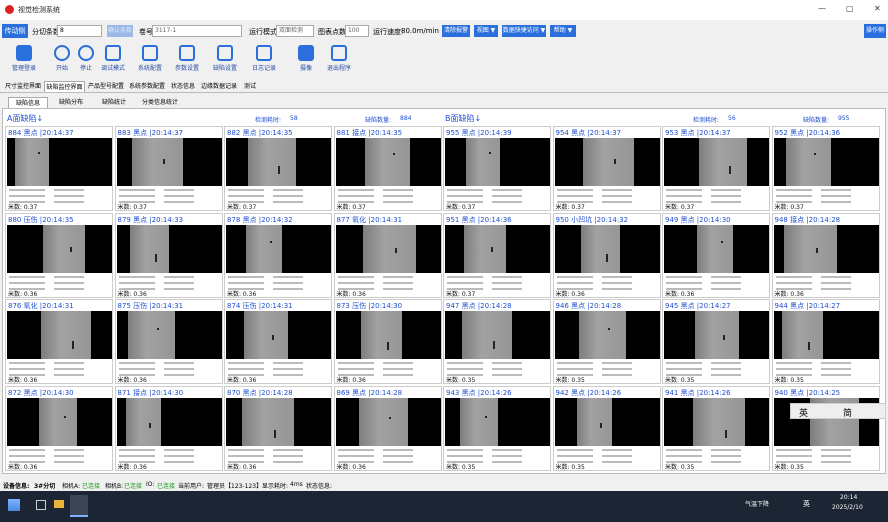 Image resolution: width=888 pixels, height=522 pixels. I want to click on menu-button: 数据快捷访问 ▼, so click(524, 31).